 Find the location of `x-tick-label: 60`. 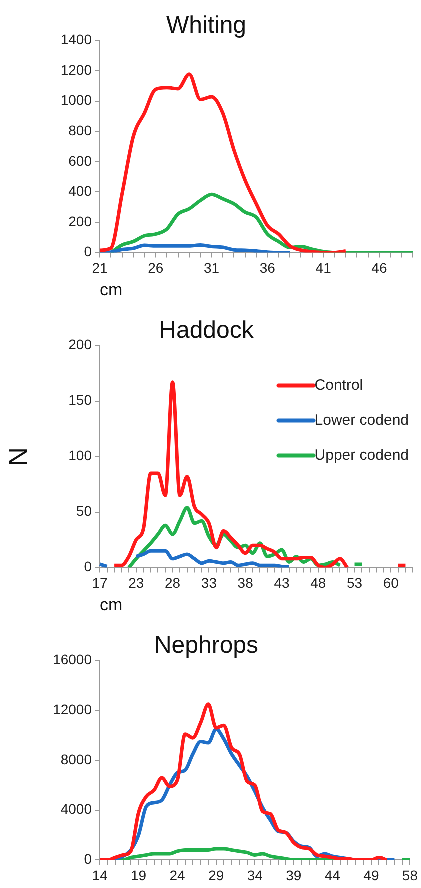

x-tick-label: 60 is located at coordinates (391, 583).